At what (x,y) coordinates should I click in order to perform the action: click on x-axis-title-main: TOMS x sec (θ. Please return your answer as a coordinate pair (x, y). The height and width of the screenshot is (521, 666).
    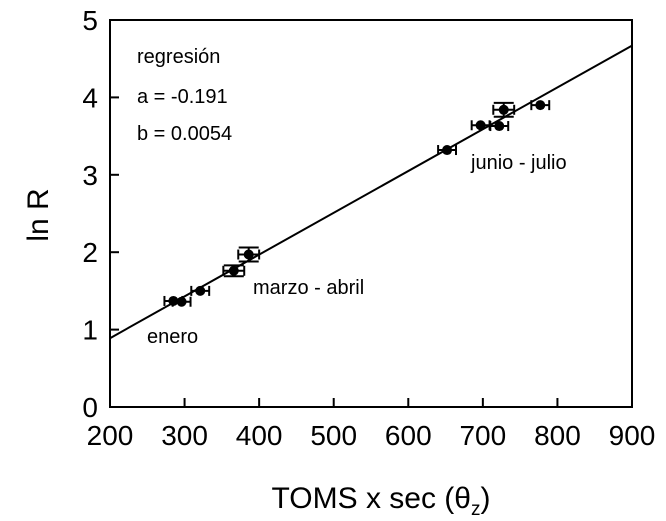
    Looking at the image, I should click on (371, 498).